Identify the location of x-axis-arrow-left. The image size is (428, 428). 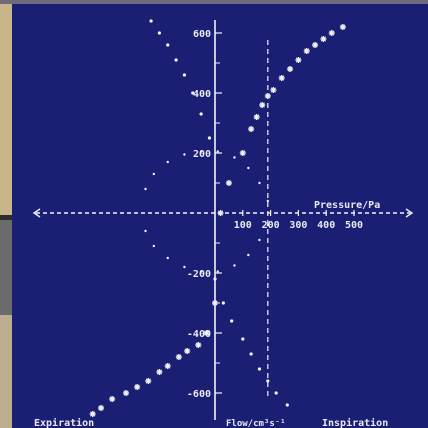
(36, 213).